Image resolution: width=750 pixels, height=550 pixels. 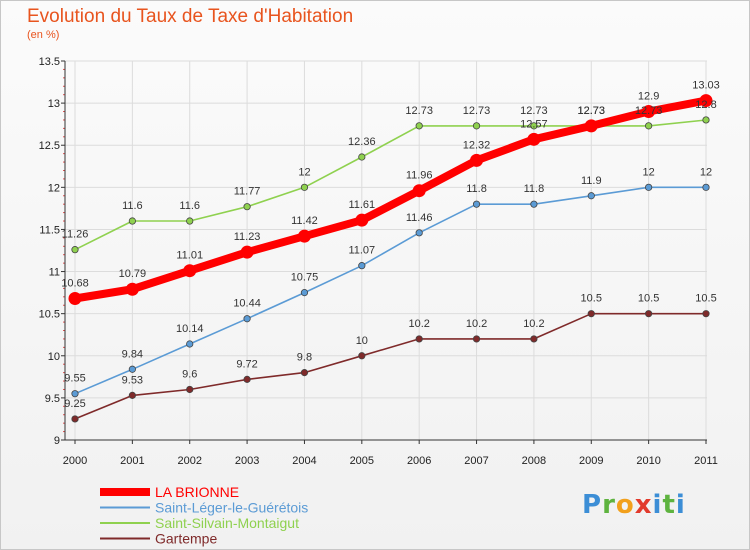 What do you see at coordinates (43, 35) in the screenshot?
I see `unit-label: (en %)` at bounding box center [43, 35].